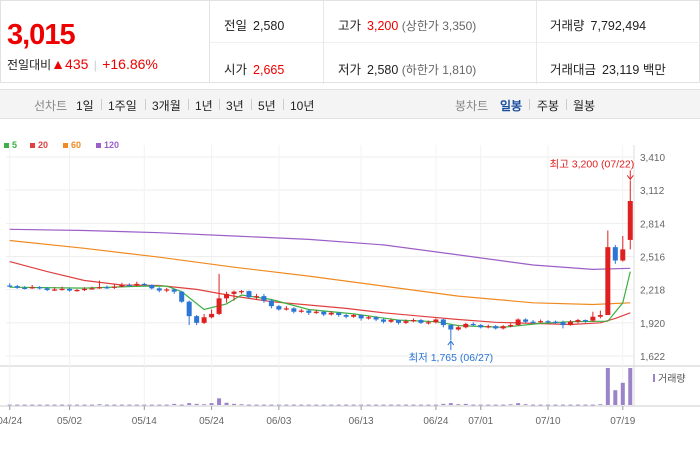 The height and width of the screenshot is (450, 700). What do you see at coordinates (41, 35) in the screenshot?
I see `current-price: 3,015` at bounding box center [41, 35].